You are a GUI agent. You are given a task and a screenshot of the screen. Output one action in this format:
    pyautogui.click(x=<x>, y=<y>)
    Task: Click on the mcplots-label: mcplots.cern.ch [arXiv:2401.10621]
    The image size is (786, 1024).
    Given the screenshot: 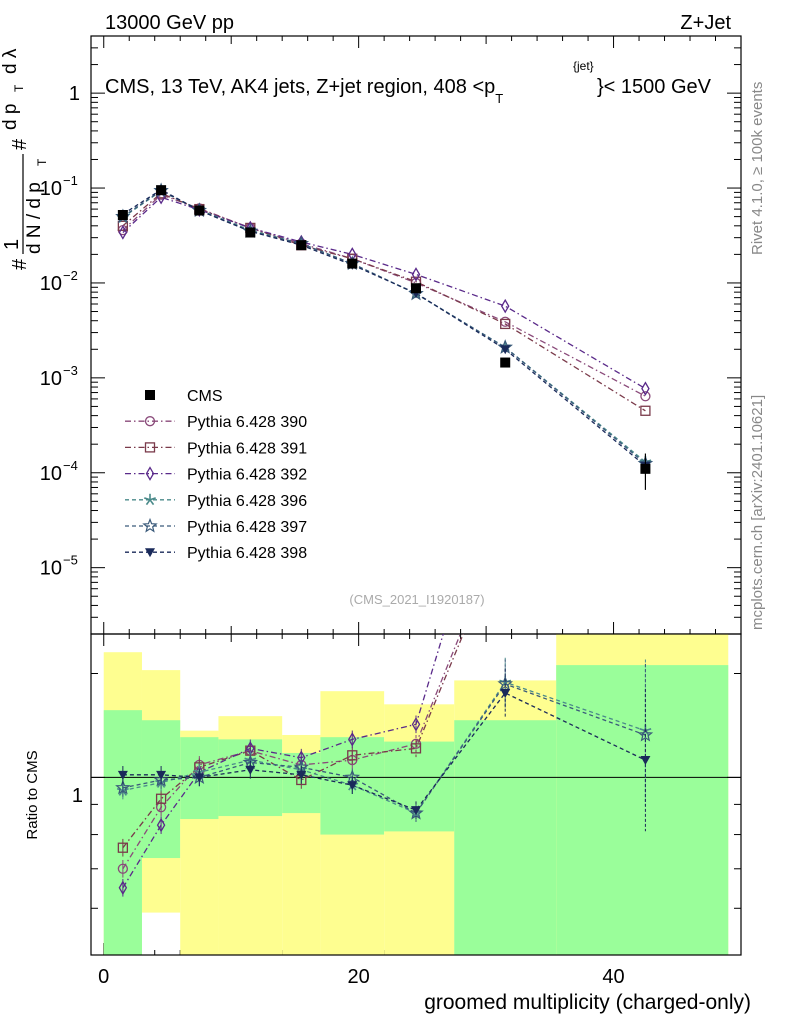 What is the action you would take?
    pyautogui.click(x=757, y=512)
    